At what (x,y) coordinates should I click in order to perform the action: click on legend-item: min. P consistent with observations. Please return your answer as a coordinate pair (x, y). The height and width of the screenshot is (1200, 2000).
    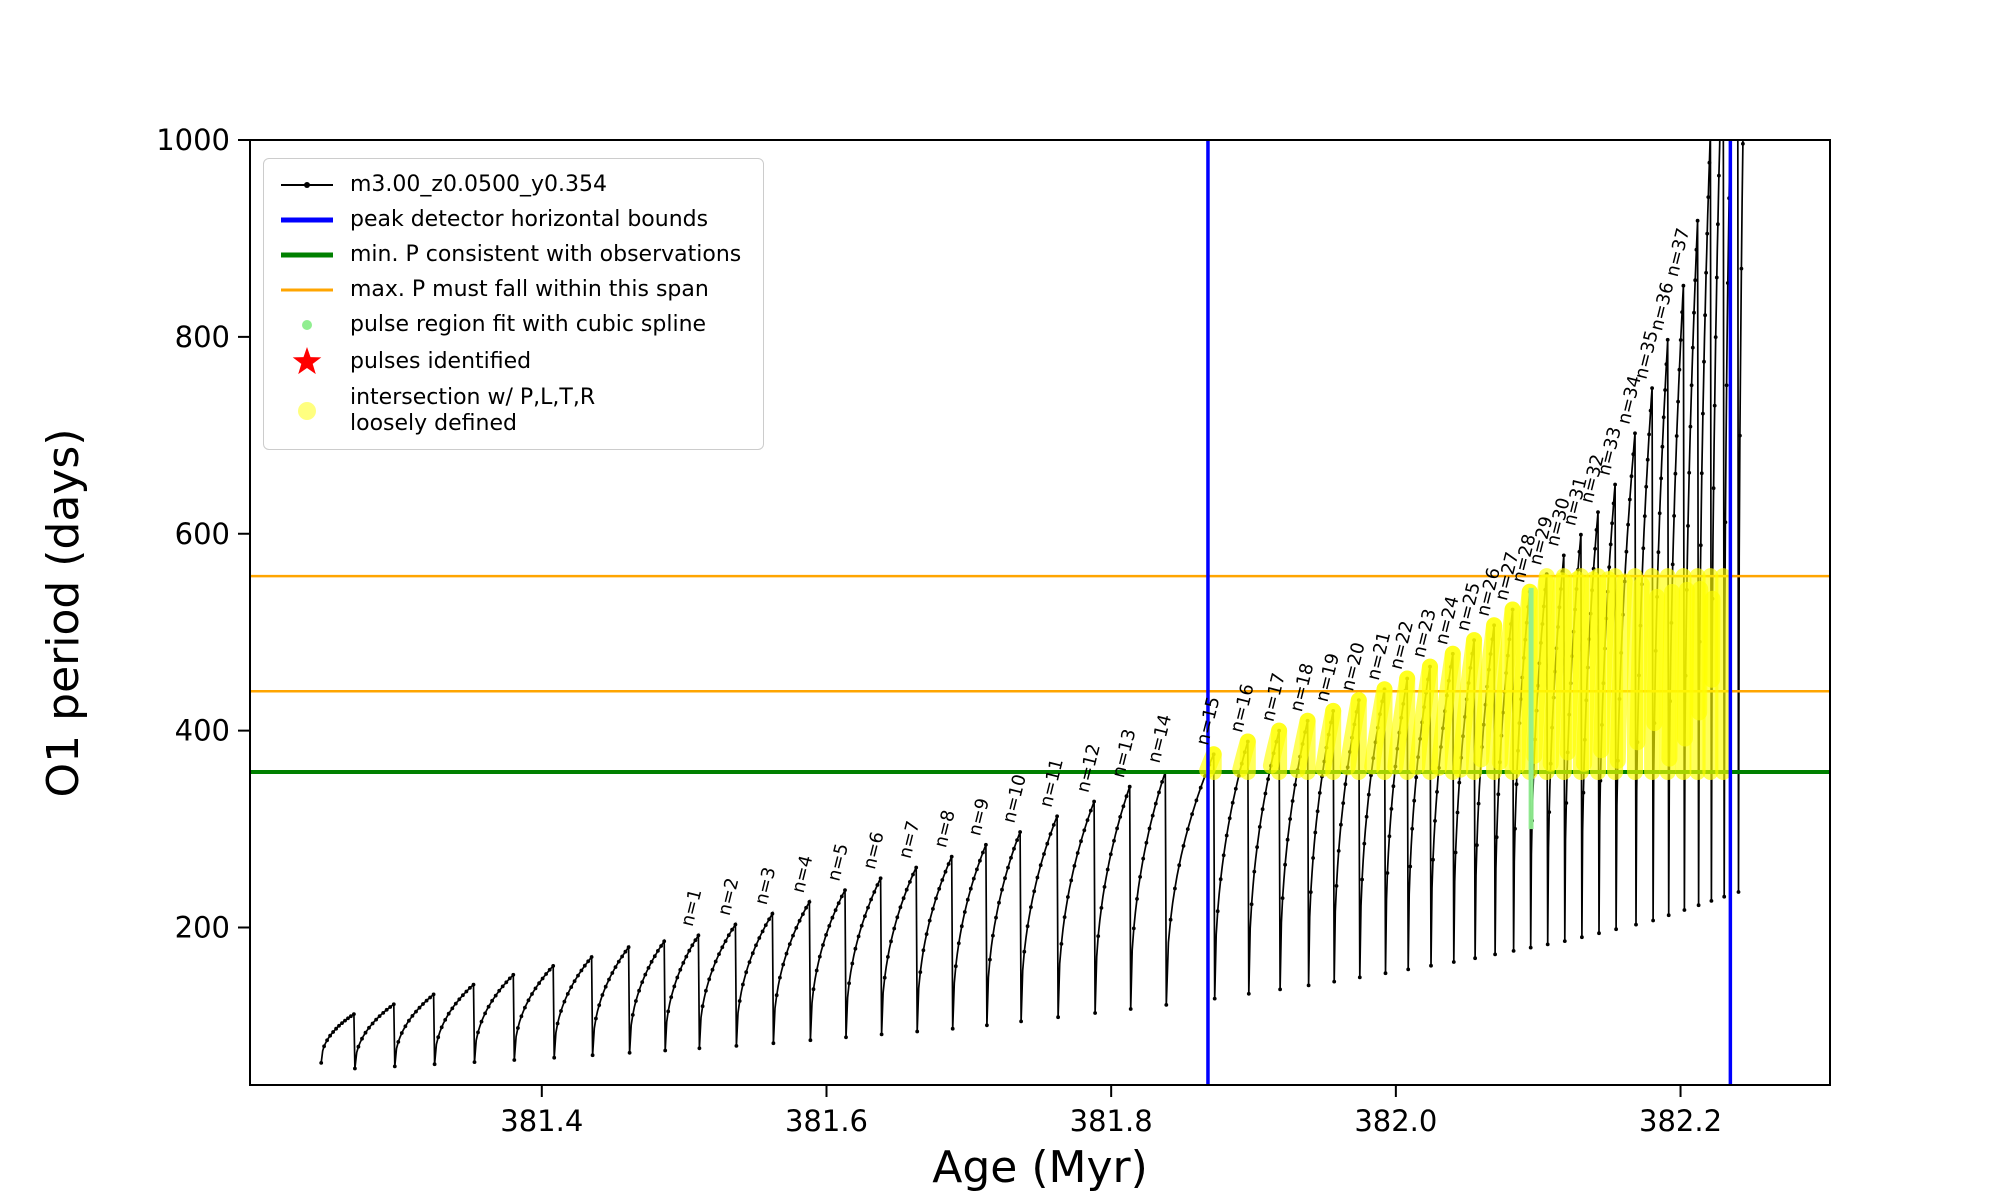
    Looking at the image, I should click on (509, 255).